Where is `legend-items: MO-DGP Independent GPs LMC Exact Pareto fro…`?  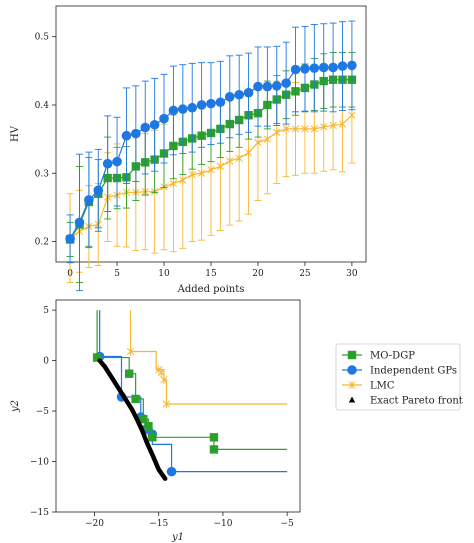 legend-items: MO-DGP Independent GPs LMC Exact Pareto fro… is located at coordinates (402, 379).